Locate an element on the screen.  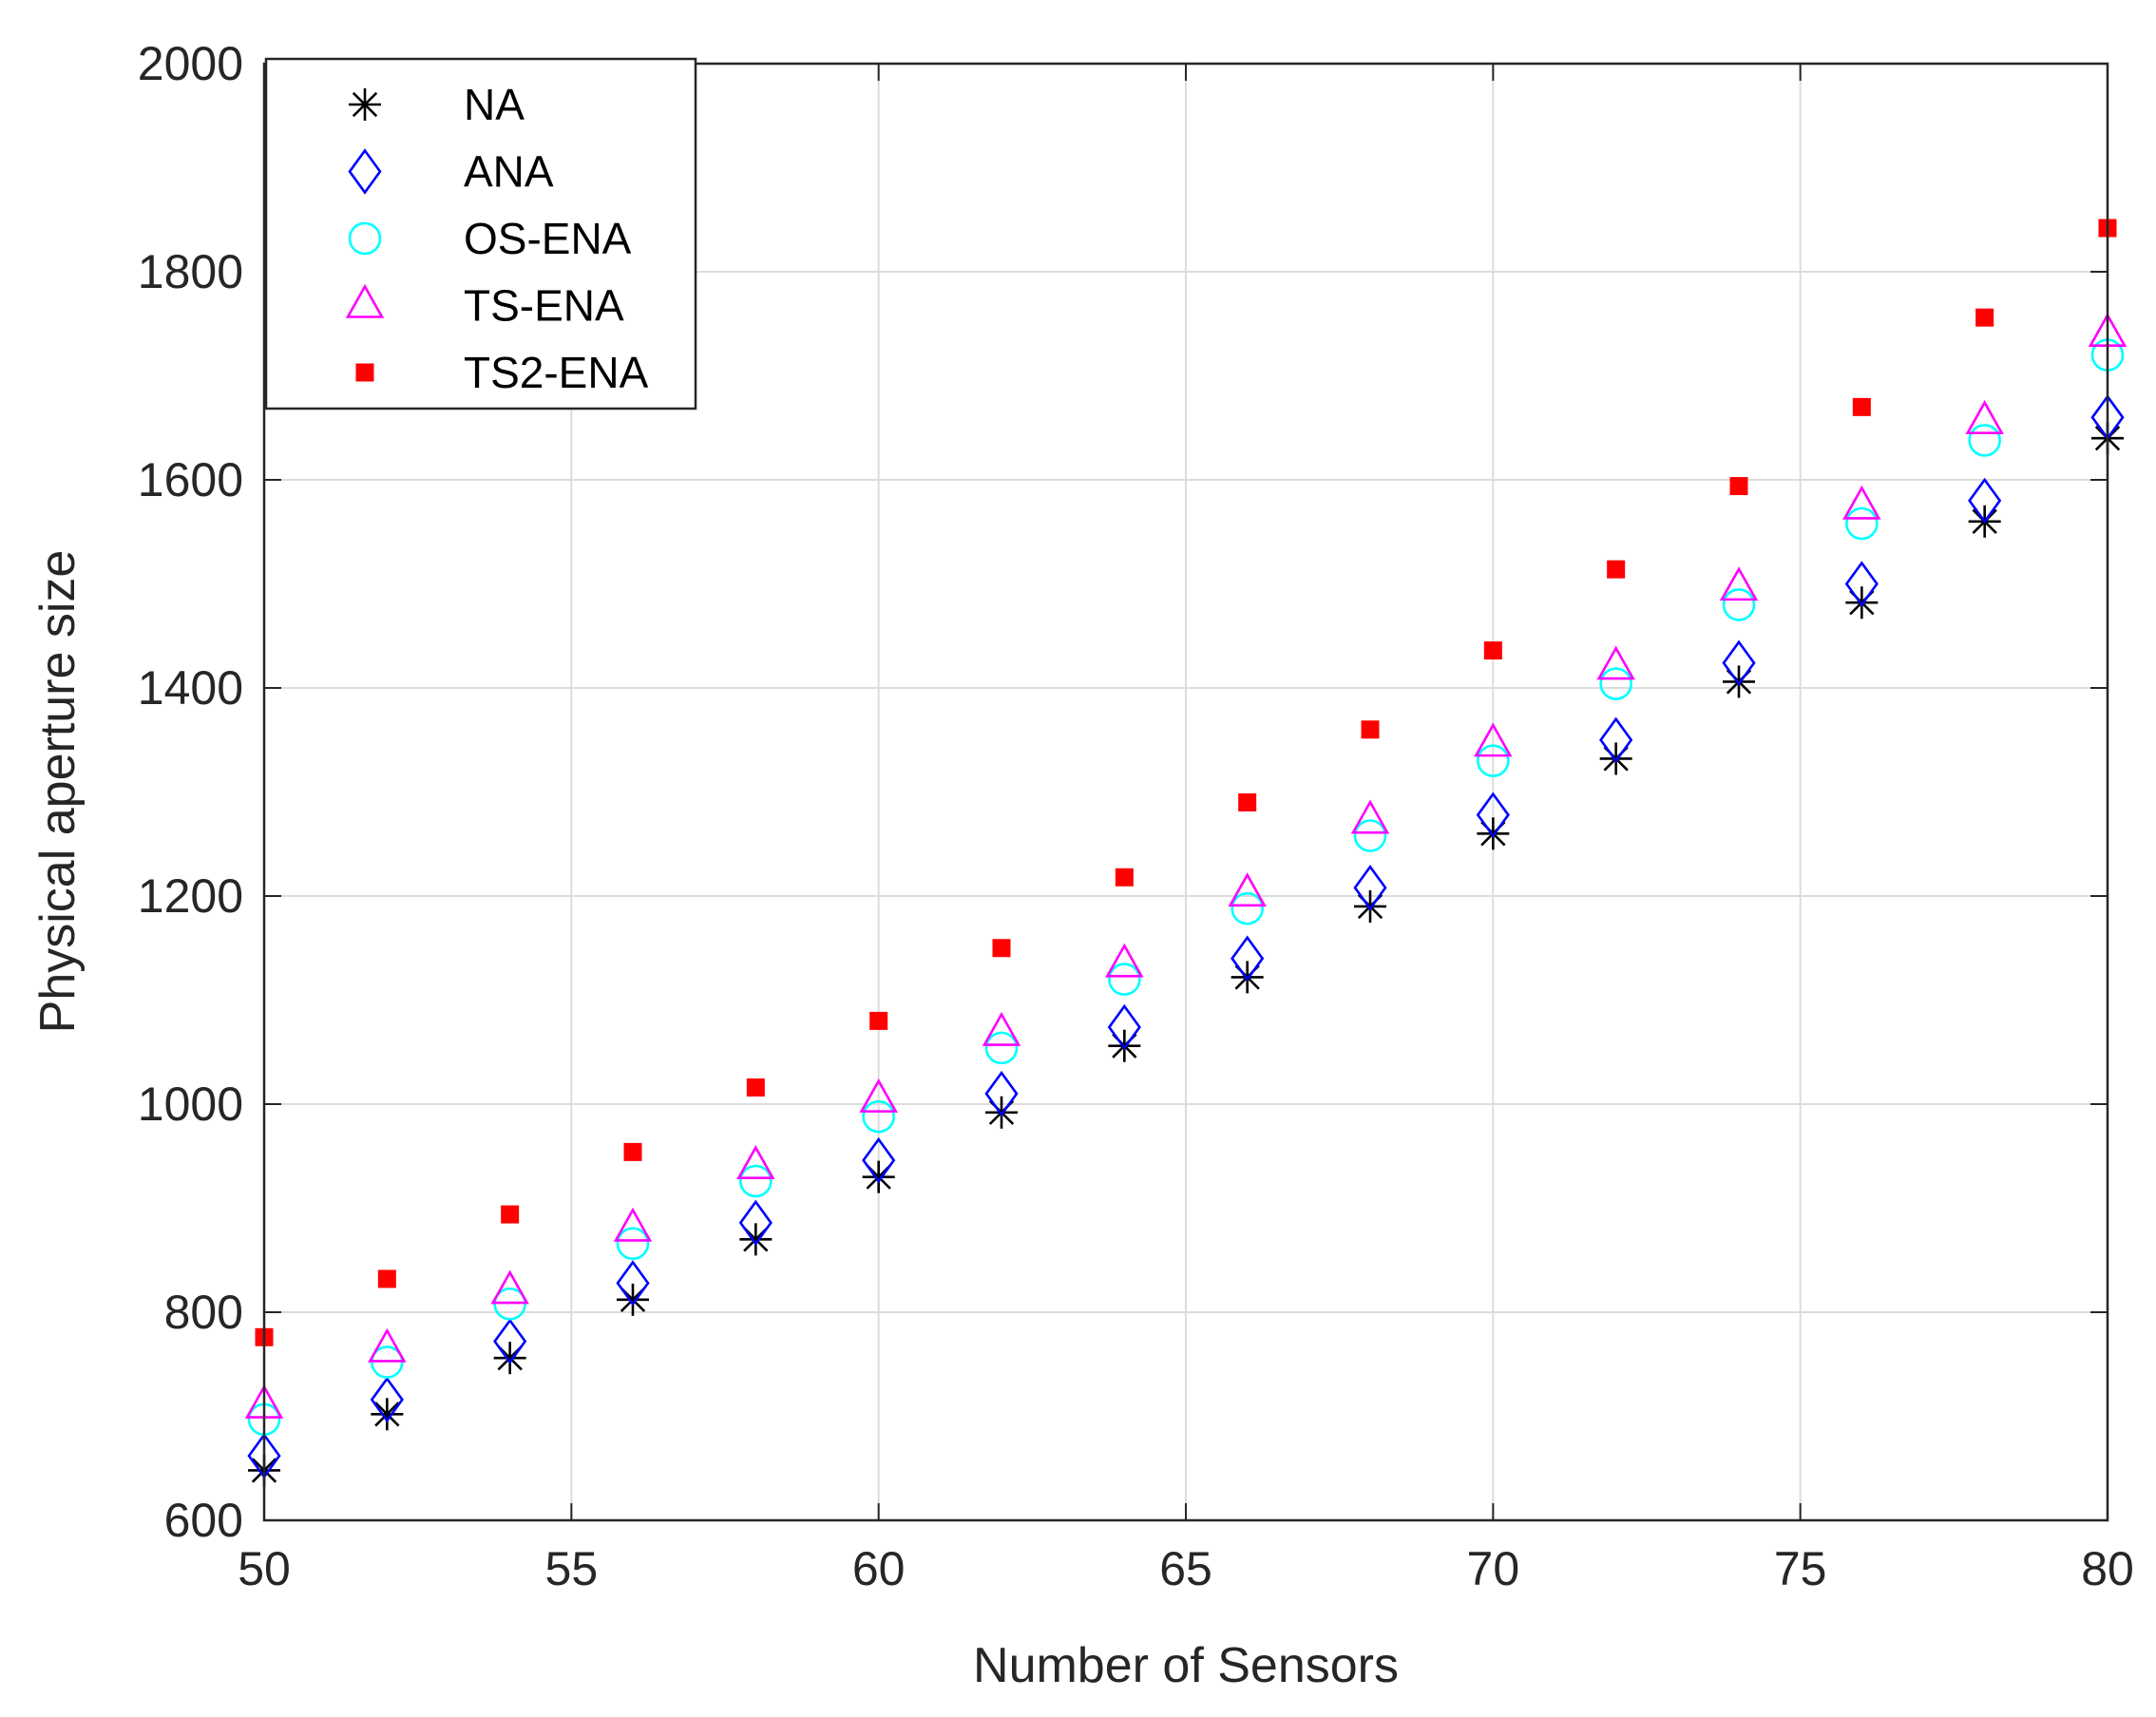
y-tick-label: 1800 is located at coordinates (191, 271).